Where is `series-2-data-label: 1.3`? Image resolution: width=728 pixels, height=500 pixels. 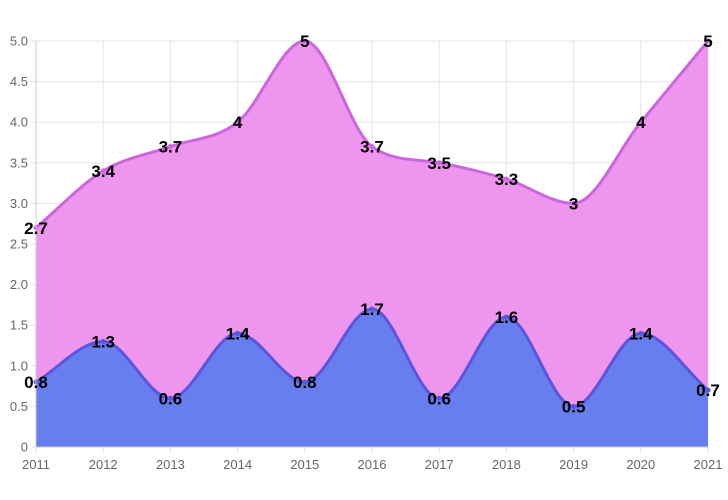
series-2-data-label: 1.3 is located at coordinates (103, 341).